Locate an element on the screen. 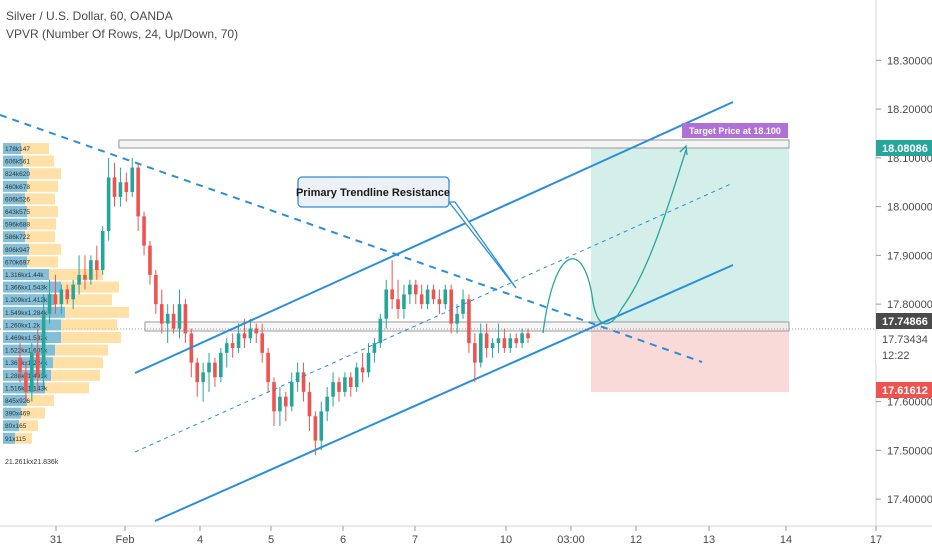 Image resolution: width=932 pixels, height=550 pixels. time-tick-label: 4 is located at coordinates (200, 540).